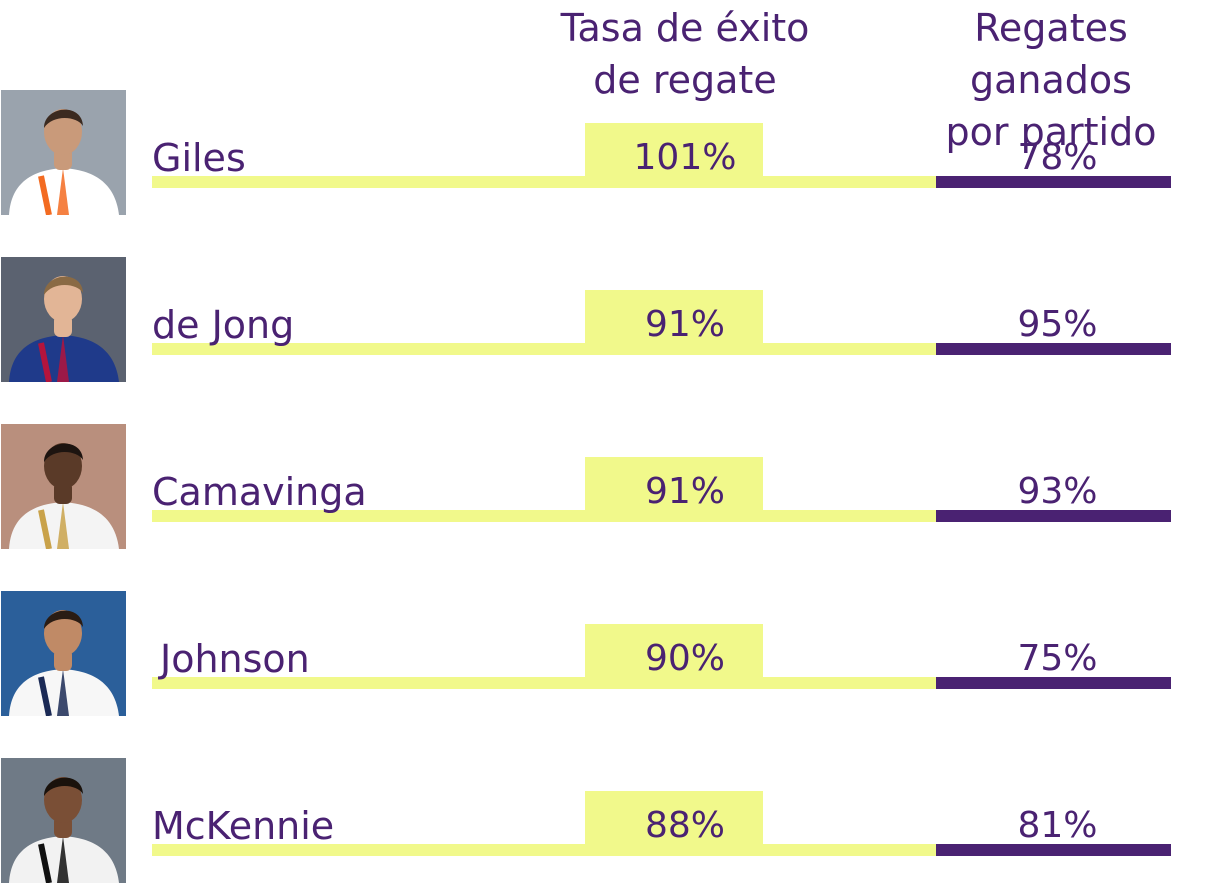 The height and width of the screenshot is (884, 1207). What do you see at coordinates (63, 152) in the screenshot?
I see `player-photo-giles` at bounding box center [63, 152].